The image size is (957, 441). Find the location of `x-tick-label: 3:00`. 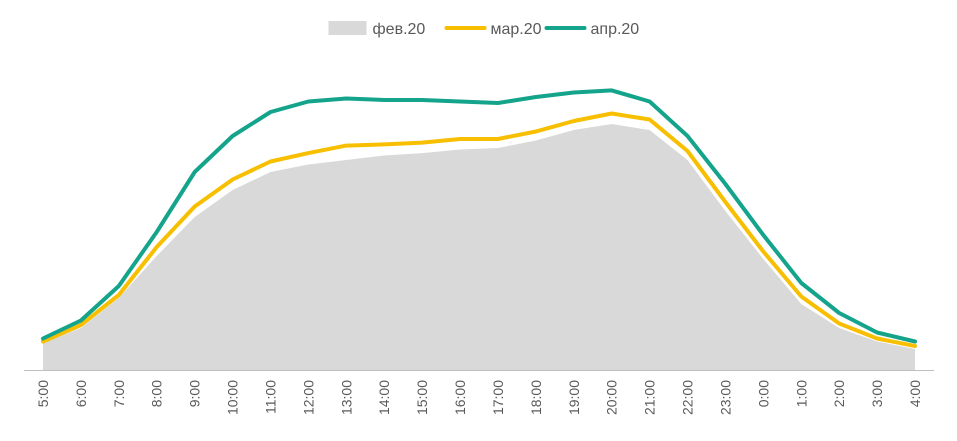

x-tick-label: 3:00 is located at coordinates (877, 393).